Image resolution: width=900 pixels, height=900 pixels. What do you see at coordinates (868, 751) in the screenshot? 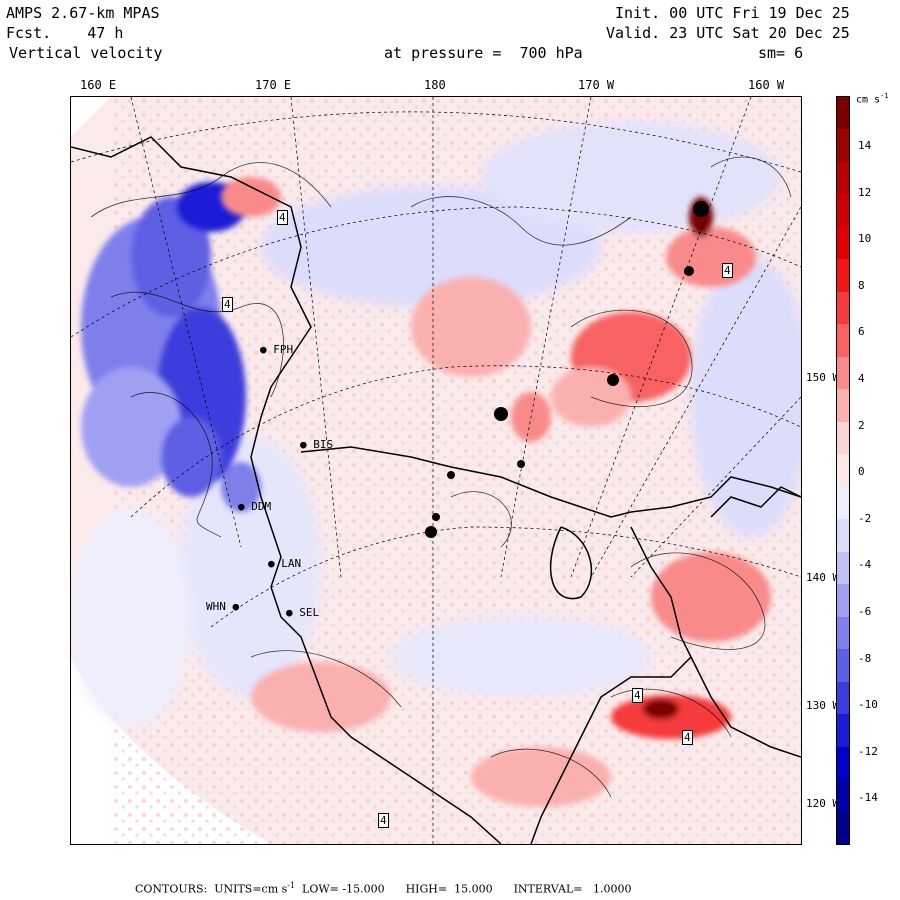
I see `colorbar-tick-label: -12` at bounding box center [868, 751].